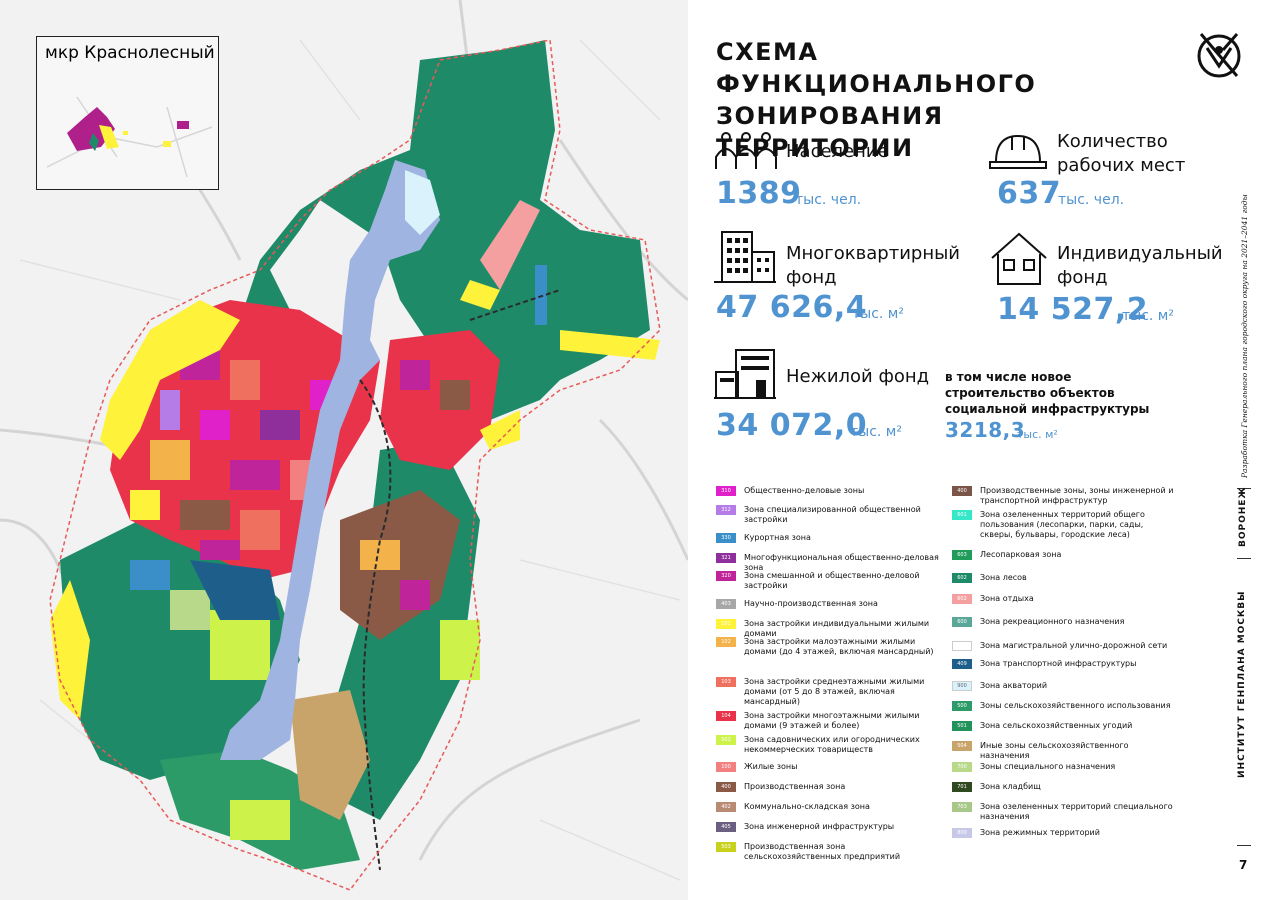  What do you see at coordinates (830, 827) in the screenshot?
I see `legend-item: 405 Зона инженерной инфраструктуры` at bounding box center [830, 827].